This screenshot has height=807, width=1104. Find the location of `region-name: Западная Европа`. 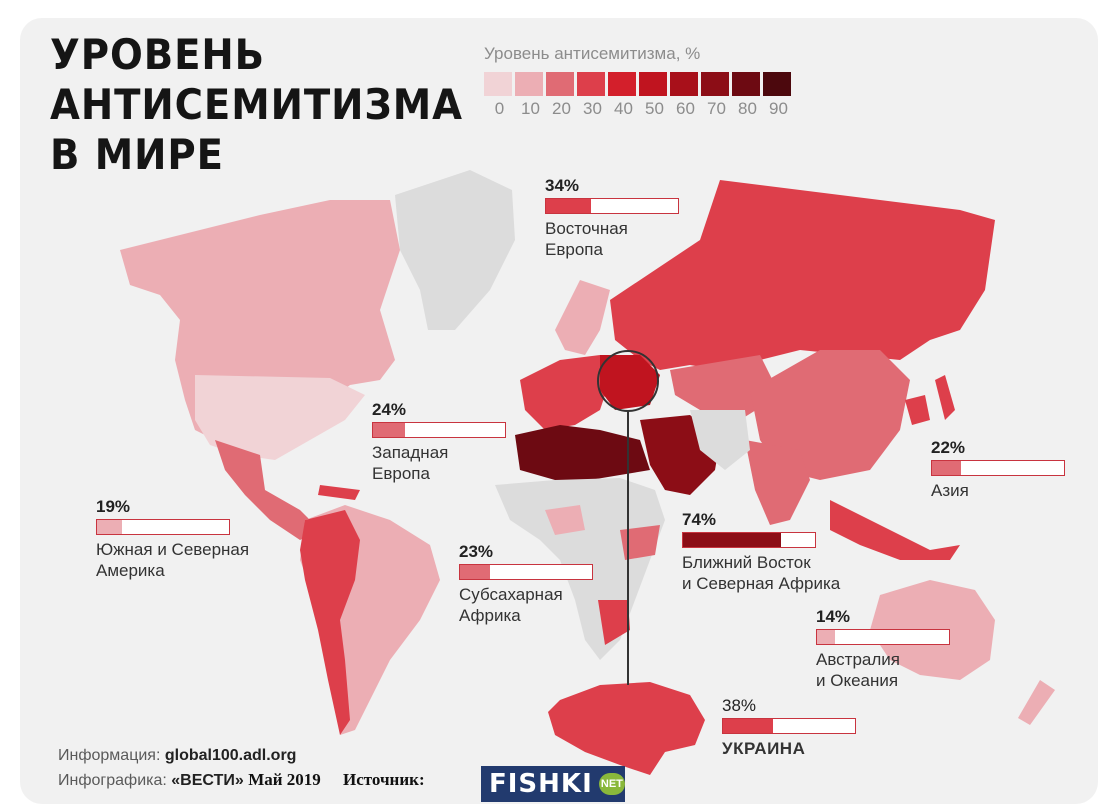

region-name: Западная Европа is located at coordinates (410, 463).